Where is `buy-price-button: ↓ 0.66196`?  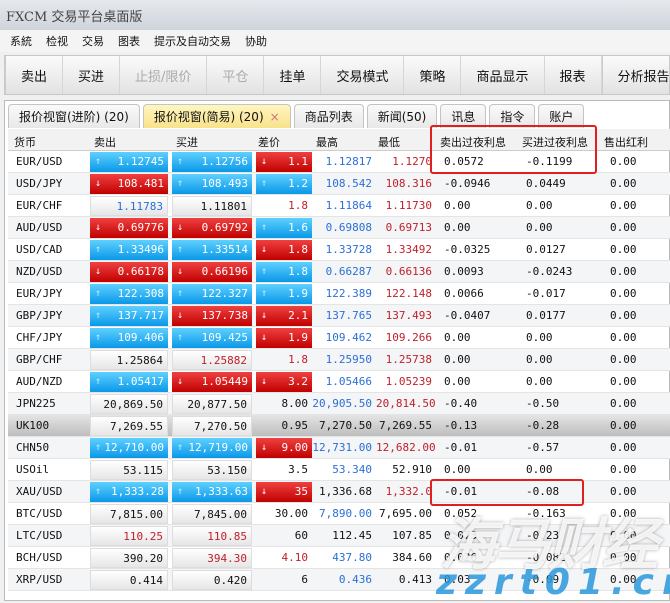 buy-price-button: ↓ 0.66196 is located at coordinates (212, 272).